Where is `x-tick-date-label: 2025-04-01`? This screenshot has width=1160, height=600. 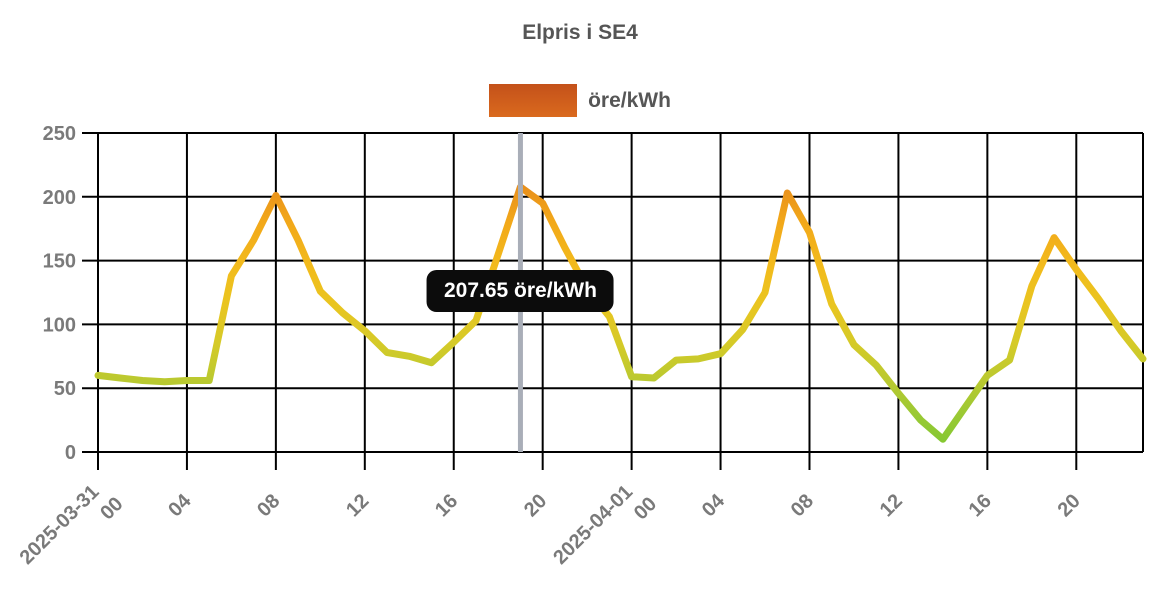
x-tick-date-label: 2025-04-01 is located at coordinates (593, 525).